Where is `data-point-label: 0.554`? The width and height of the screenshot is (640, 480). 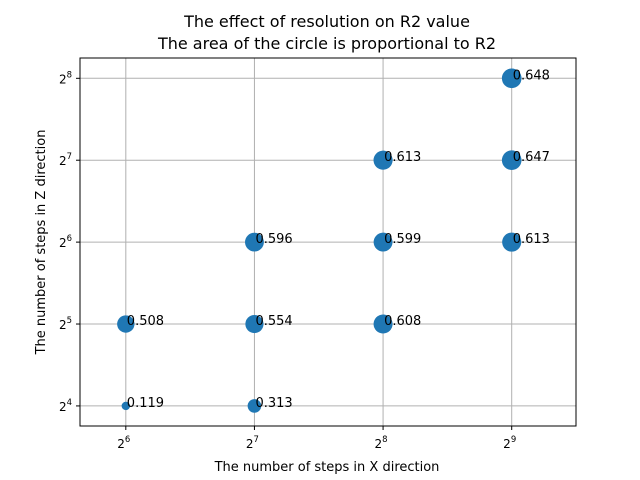 data-point-label: 0.554 is located at coordinates (273, 321).